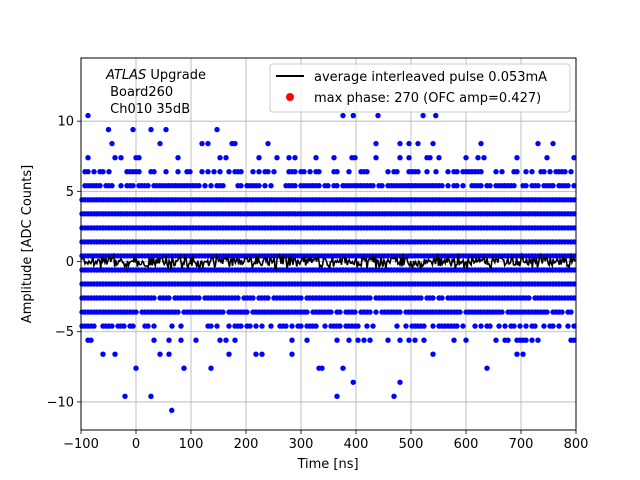 This screenshot has width=640, height=480. I want to click on legend-label-max-phase: max phase: 270 (OFC amp=0.427), so click(427, 98).